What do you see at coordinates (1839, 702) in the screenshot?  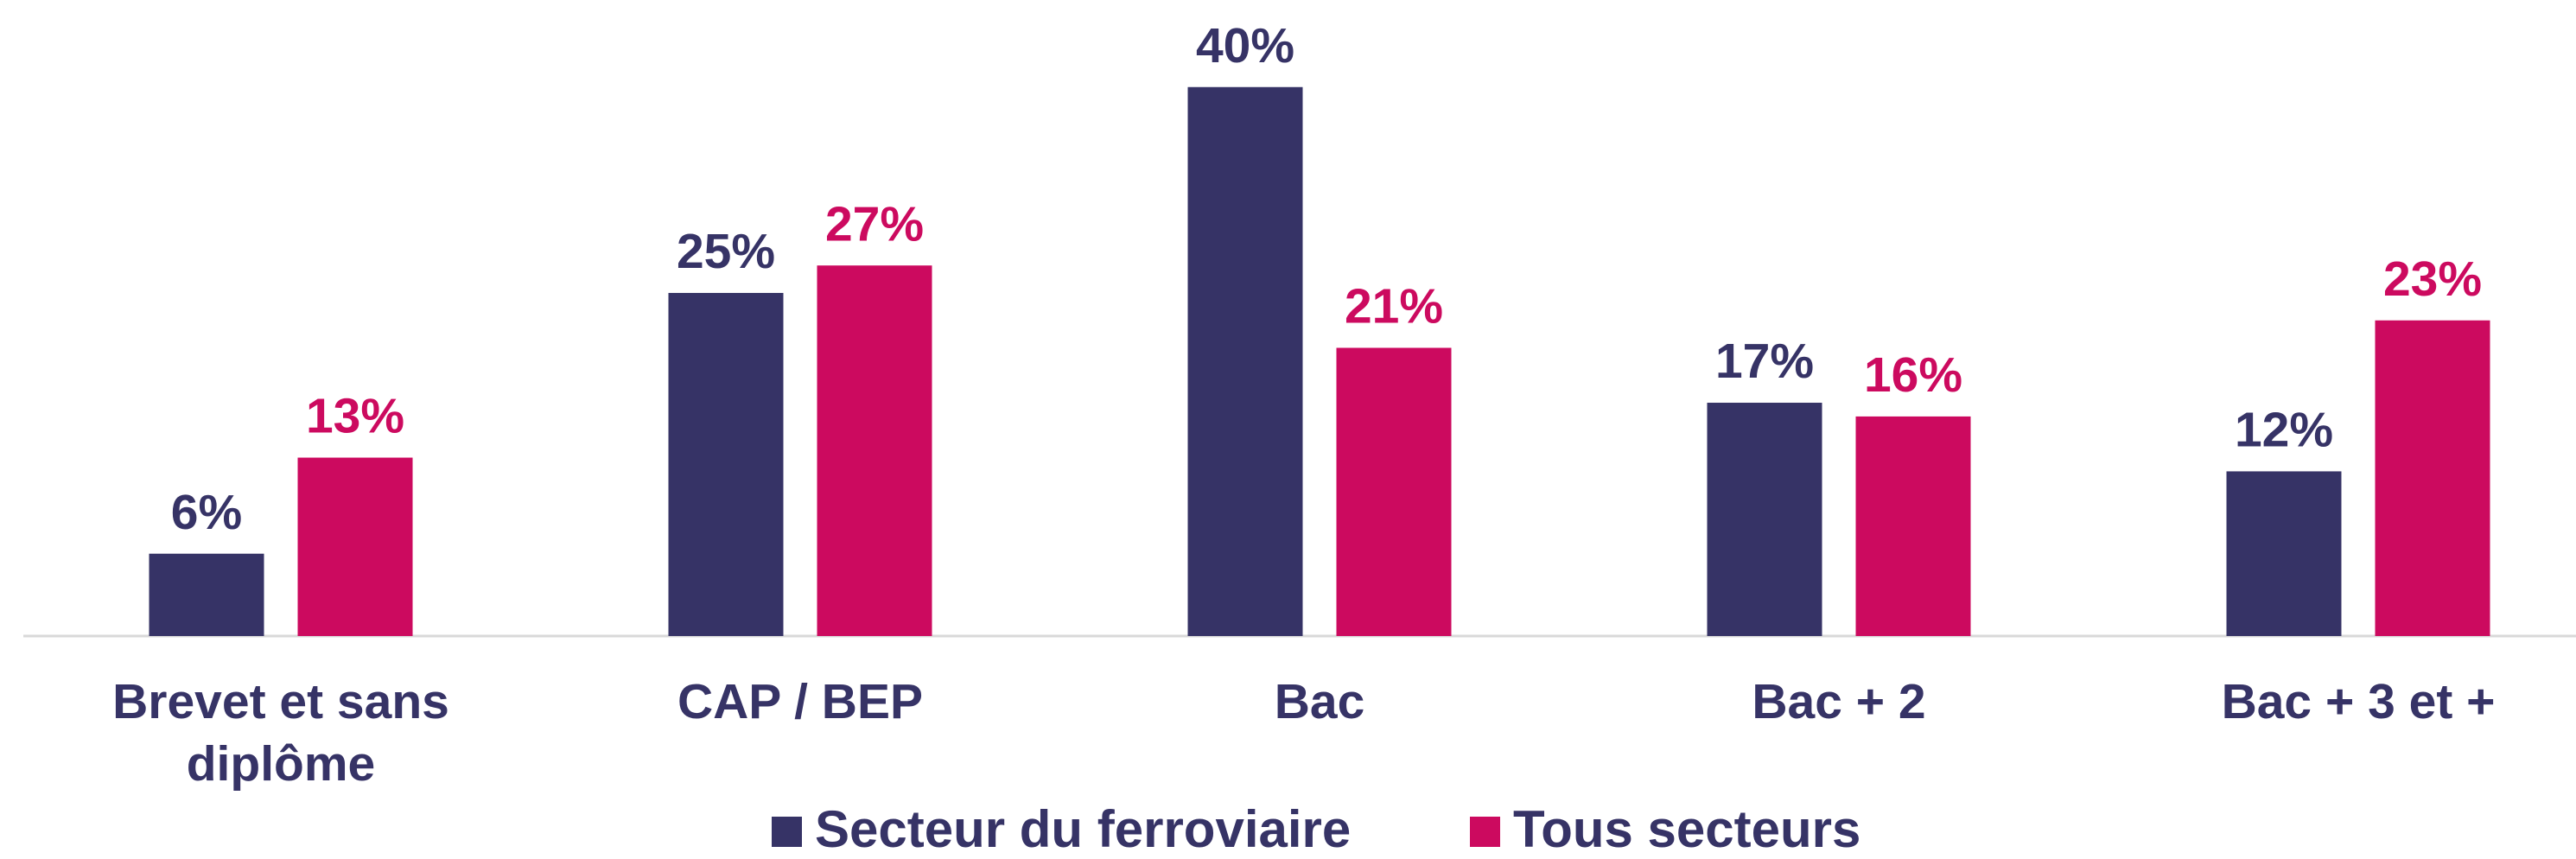 I see `x-tick-label: Bac + 2` at bounding box center [1839, 702].